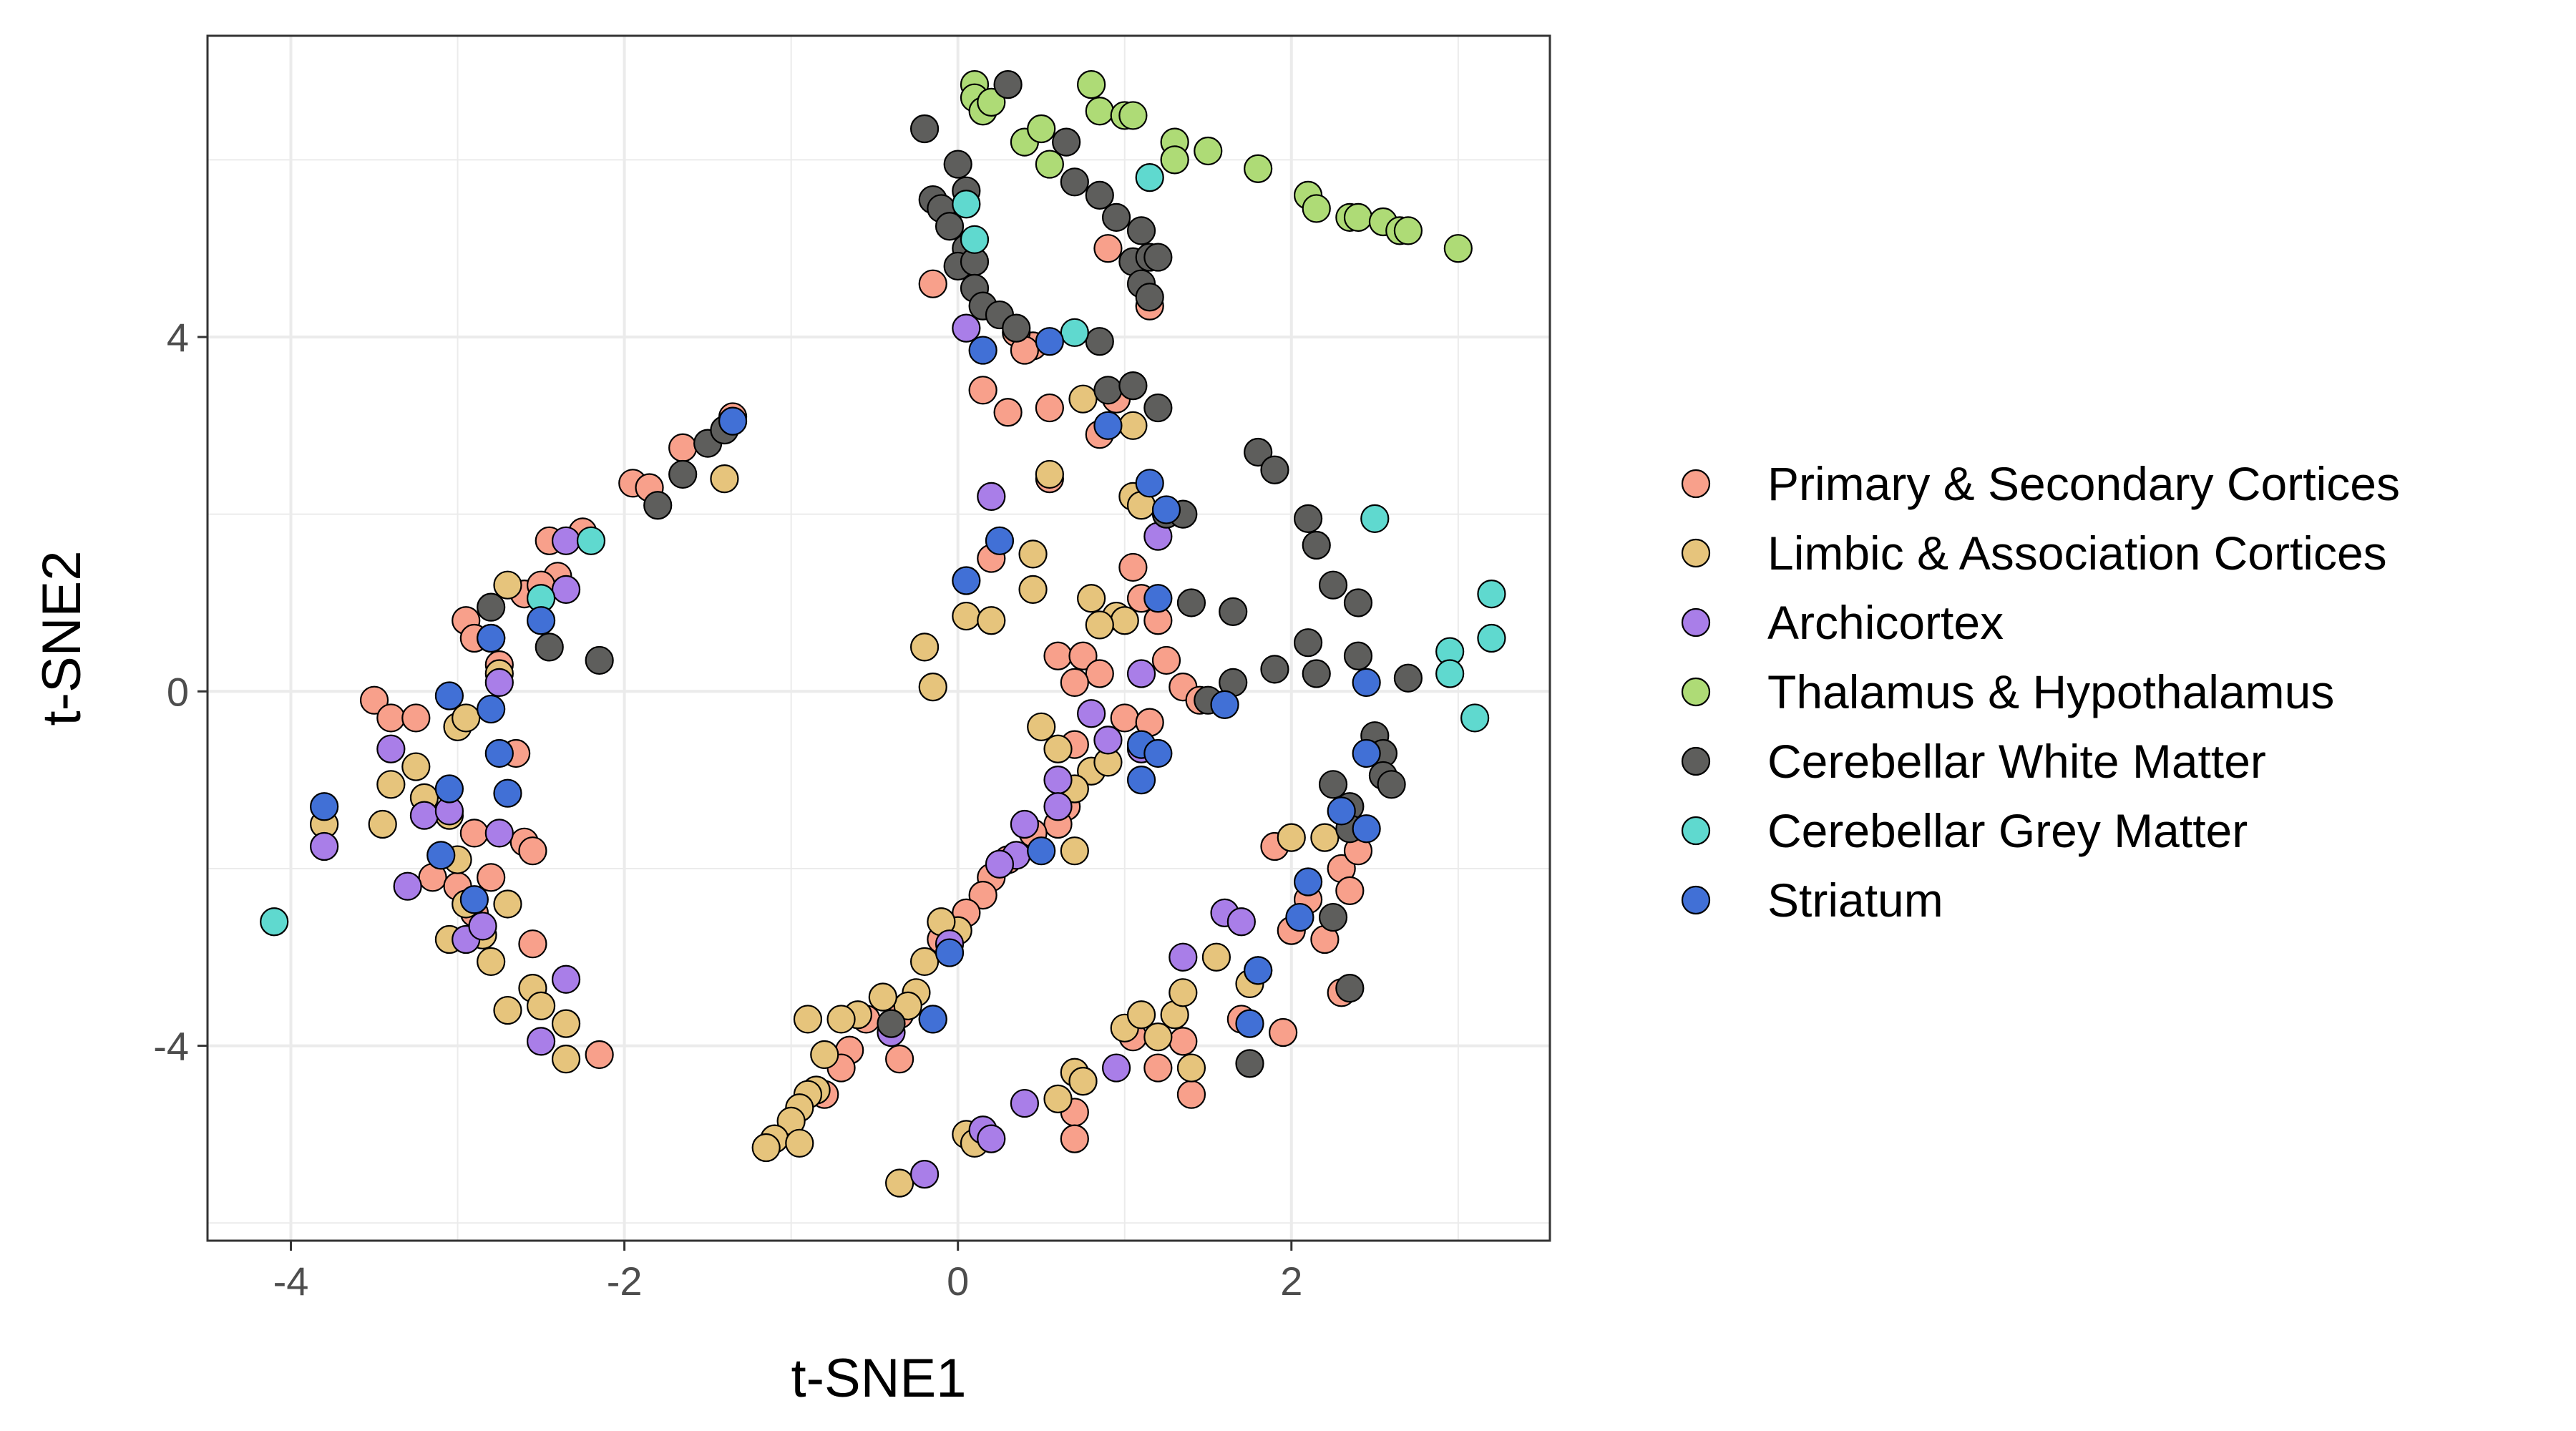  Describe the element at coordinates (178, 337) in the screenshot. I see `y-tick-label: 4` at that location.